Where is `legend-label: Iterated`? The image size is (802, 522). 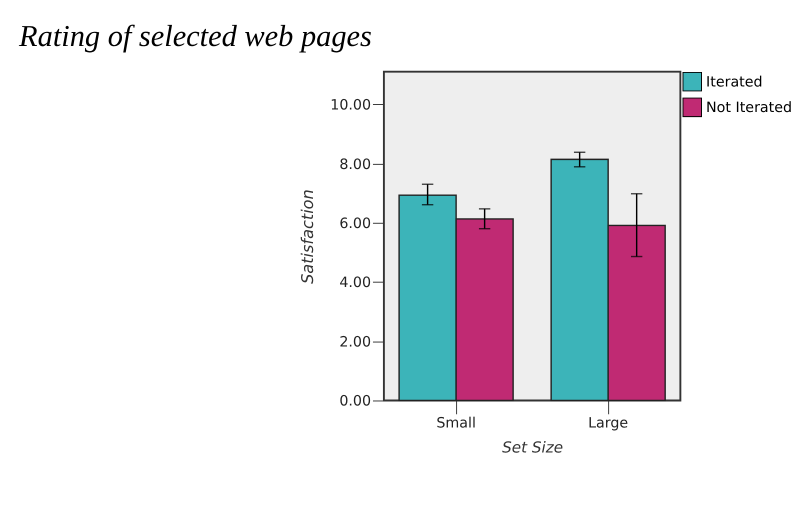 legend-label: Iterated is located at coordinates (734, 82).